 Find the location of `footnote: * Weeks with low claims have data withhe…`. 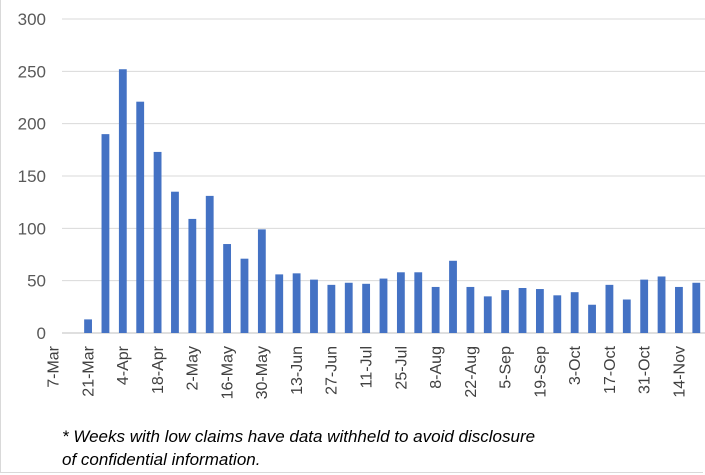

footnote: * Weeks with low claims have data withhe… is located at coordinates (362, 448).